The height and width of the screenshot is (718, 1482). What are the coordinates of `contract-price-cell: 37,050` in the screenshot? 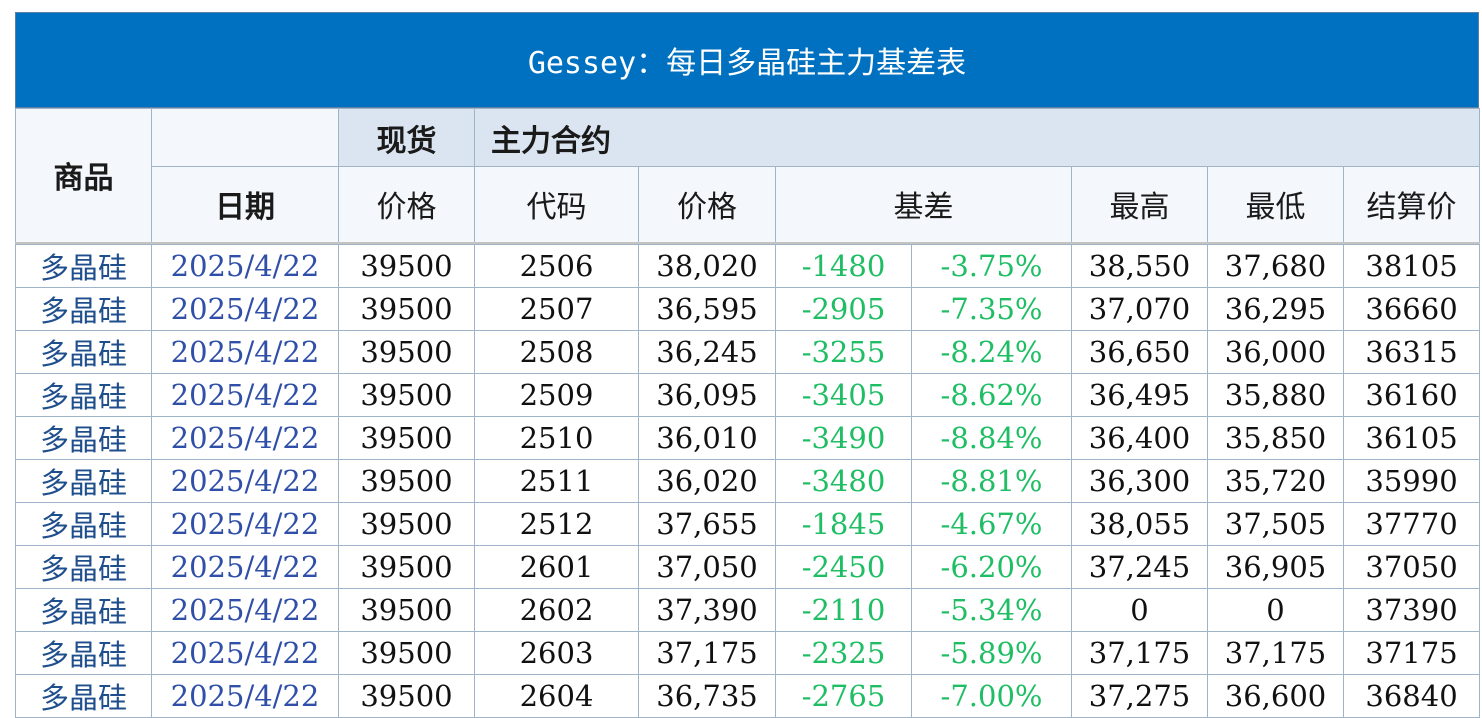 It's located at (707, 566).